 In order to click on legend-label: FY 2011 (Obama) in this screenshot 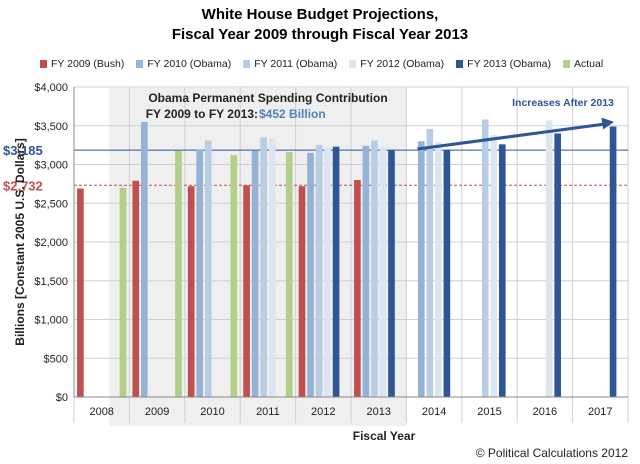, I will do `click(296, 64)`.